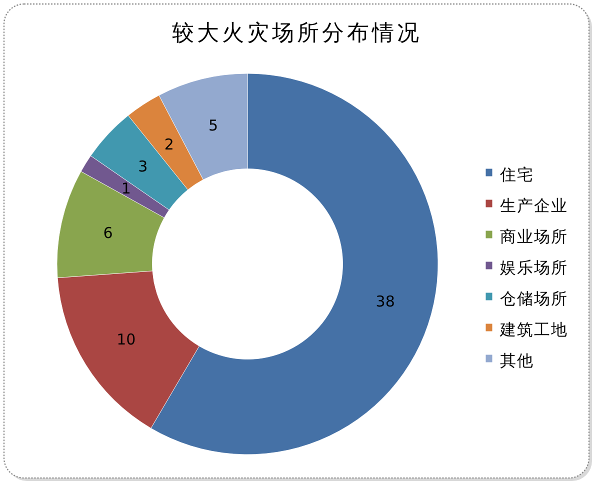 The width and height of the screenshot is (600, 486). Describe the element at coordinates (297, 33) in the screenshot. I see `title: 较大火灾场所分布情况` at that location.